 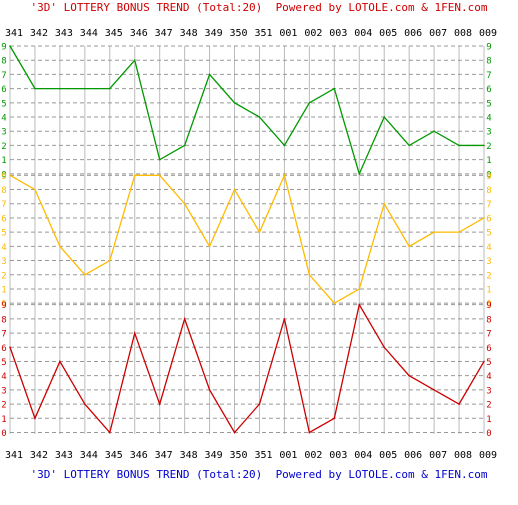 What do you see at coordinates (64, 33) in the screenshot?
I see `x-tick-label-top: 343` at bounding box center [64, 33].